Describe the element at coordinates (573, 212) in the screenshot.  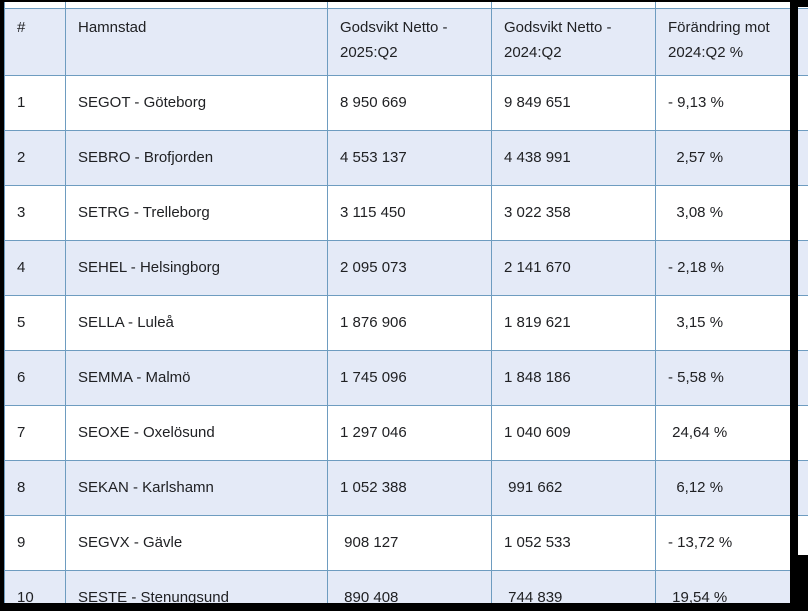
I see `net-2024-cell: 3 022 358` at that location.